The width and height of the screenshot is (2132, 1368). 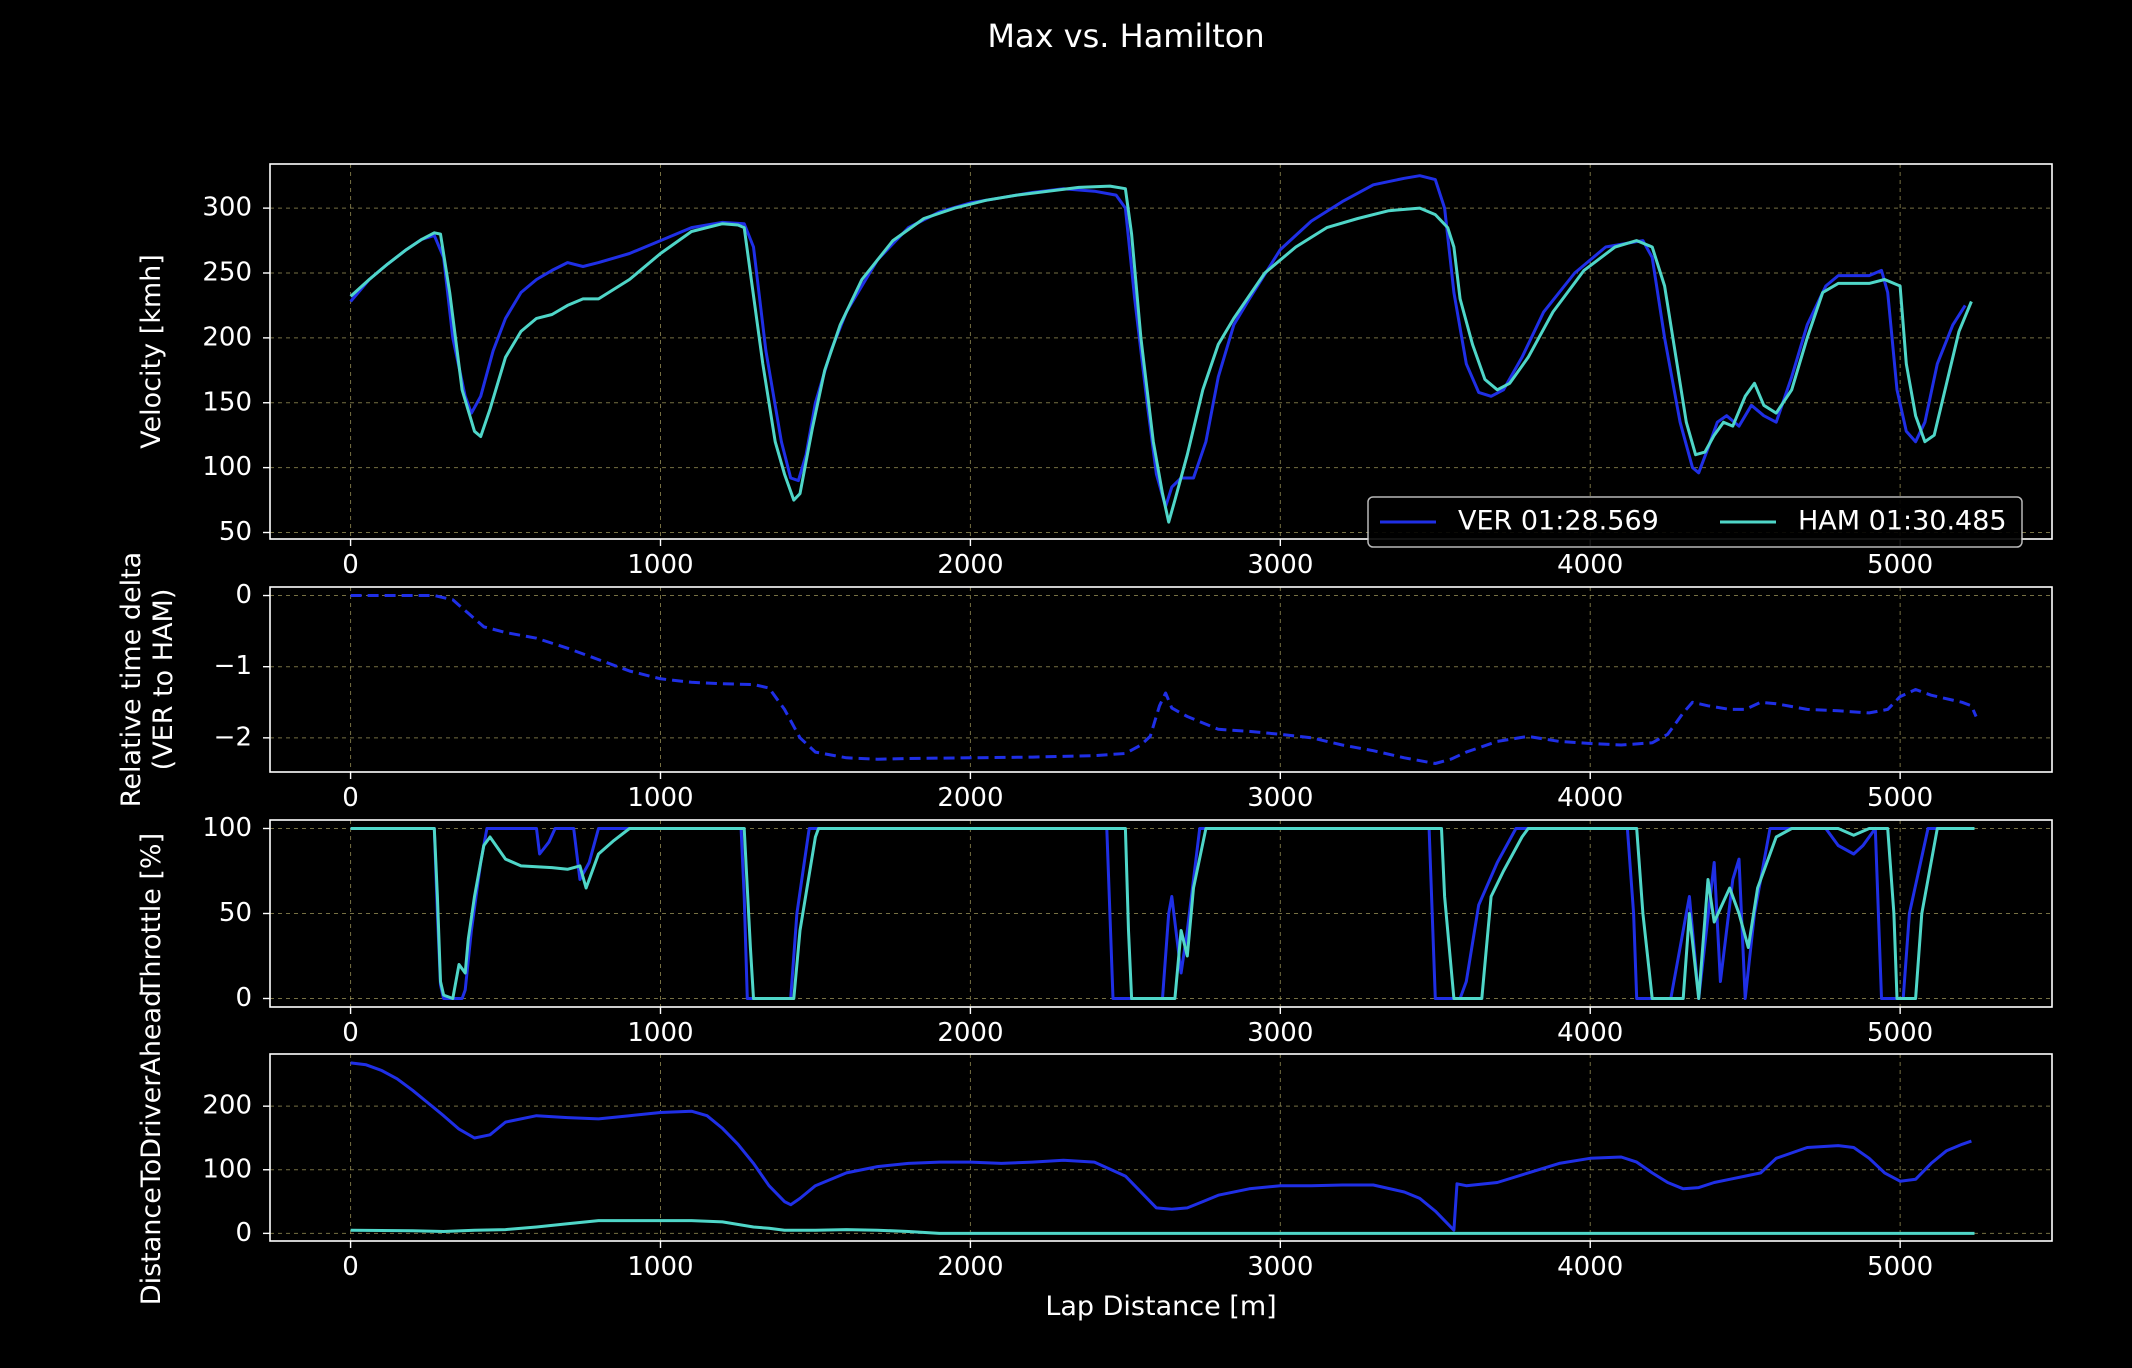 I want to click on figure-title: Max vs. Hamilton, so click(x=1125, y=36).